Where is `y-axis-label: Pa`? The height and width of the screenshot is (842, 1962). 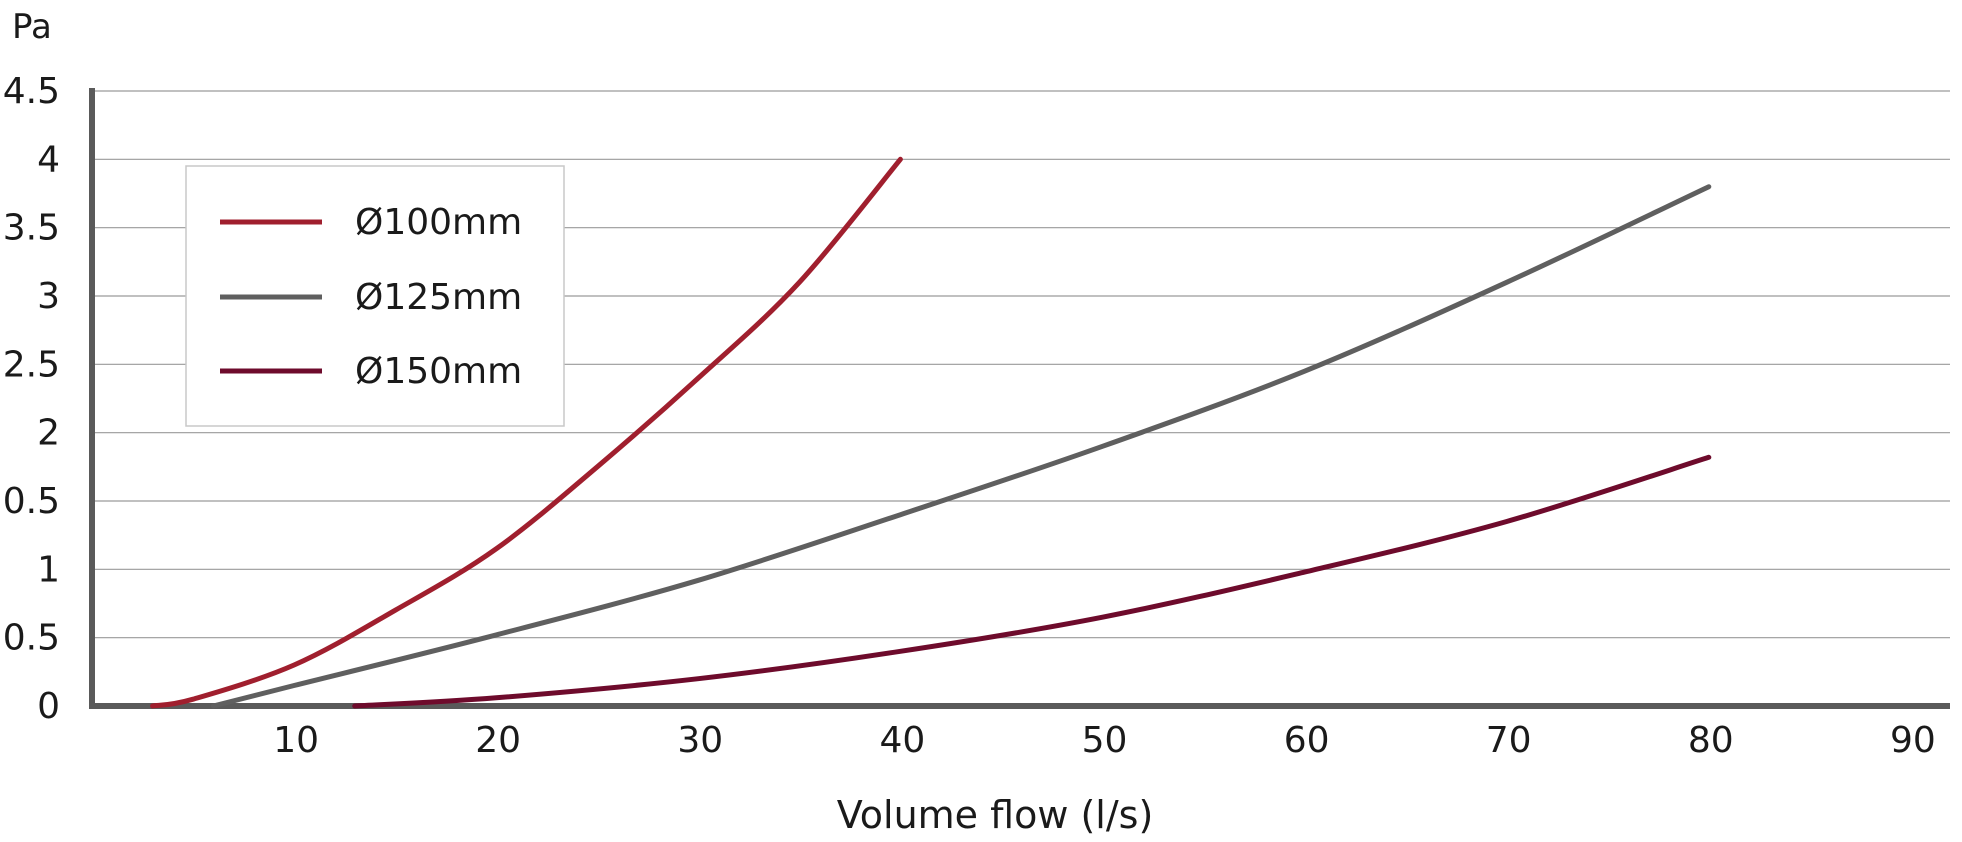 y-axis-label: Pa is located at coordinates (32, 27).